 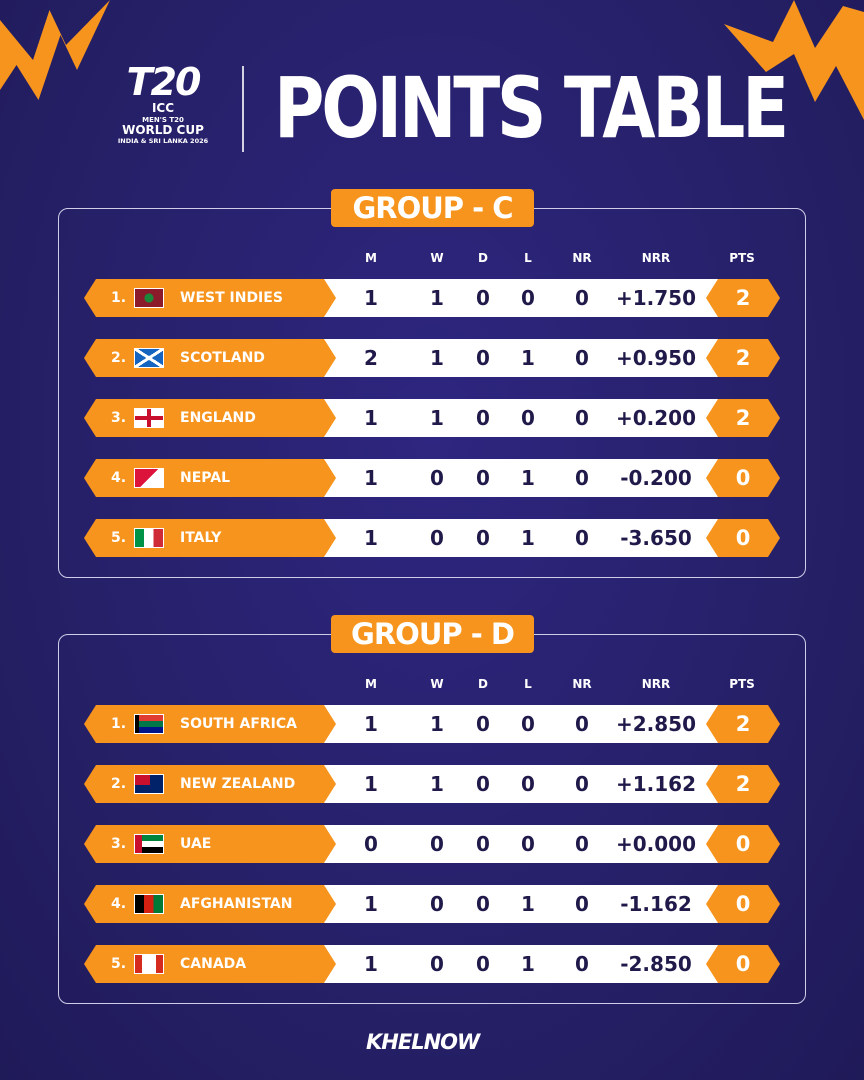 I want to click on cell-nrr: +1.750, so click(x=656, y=298).